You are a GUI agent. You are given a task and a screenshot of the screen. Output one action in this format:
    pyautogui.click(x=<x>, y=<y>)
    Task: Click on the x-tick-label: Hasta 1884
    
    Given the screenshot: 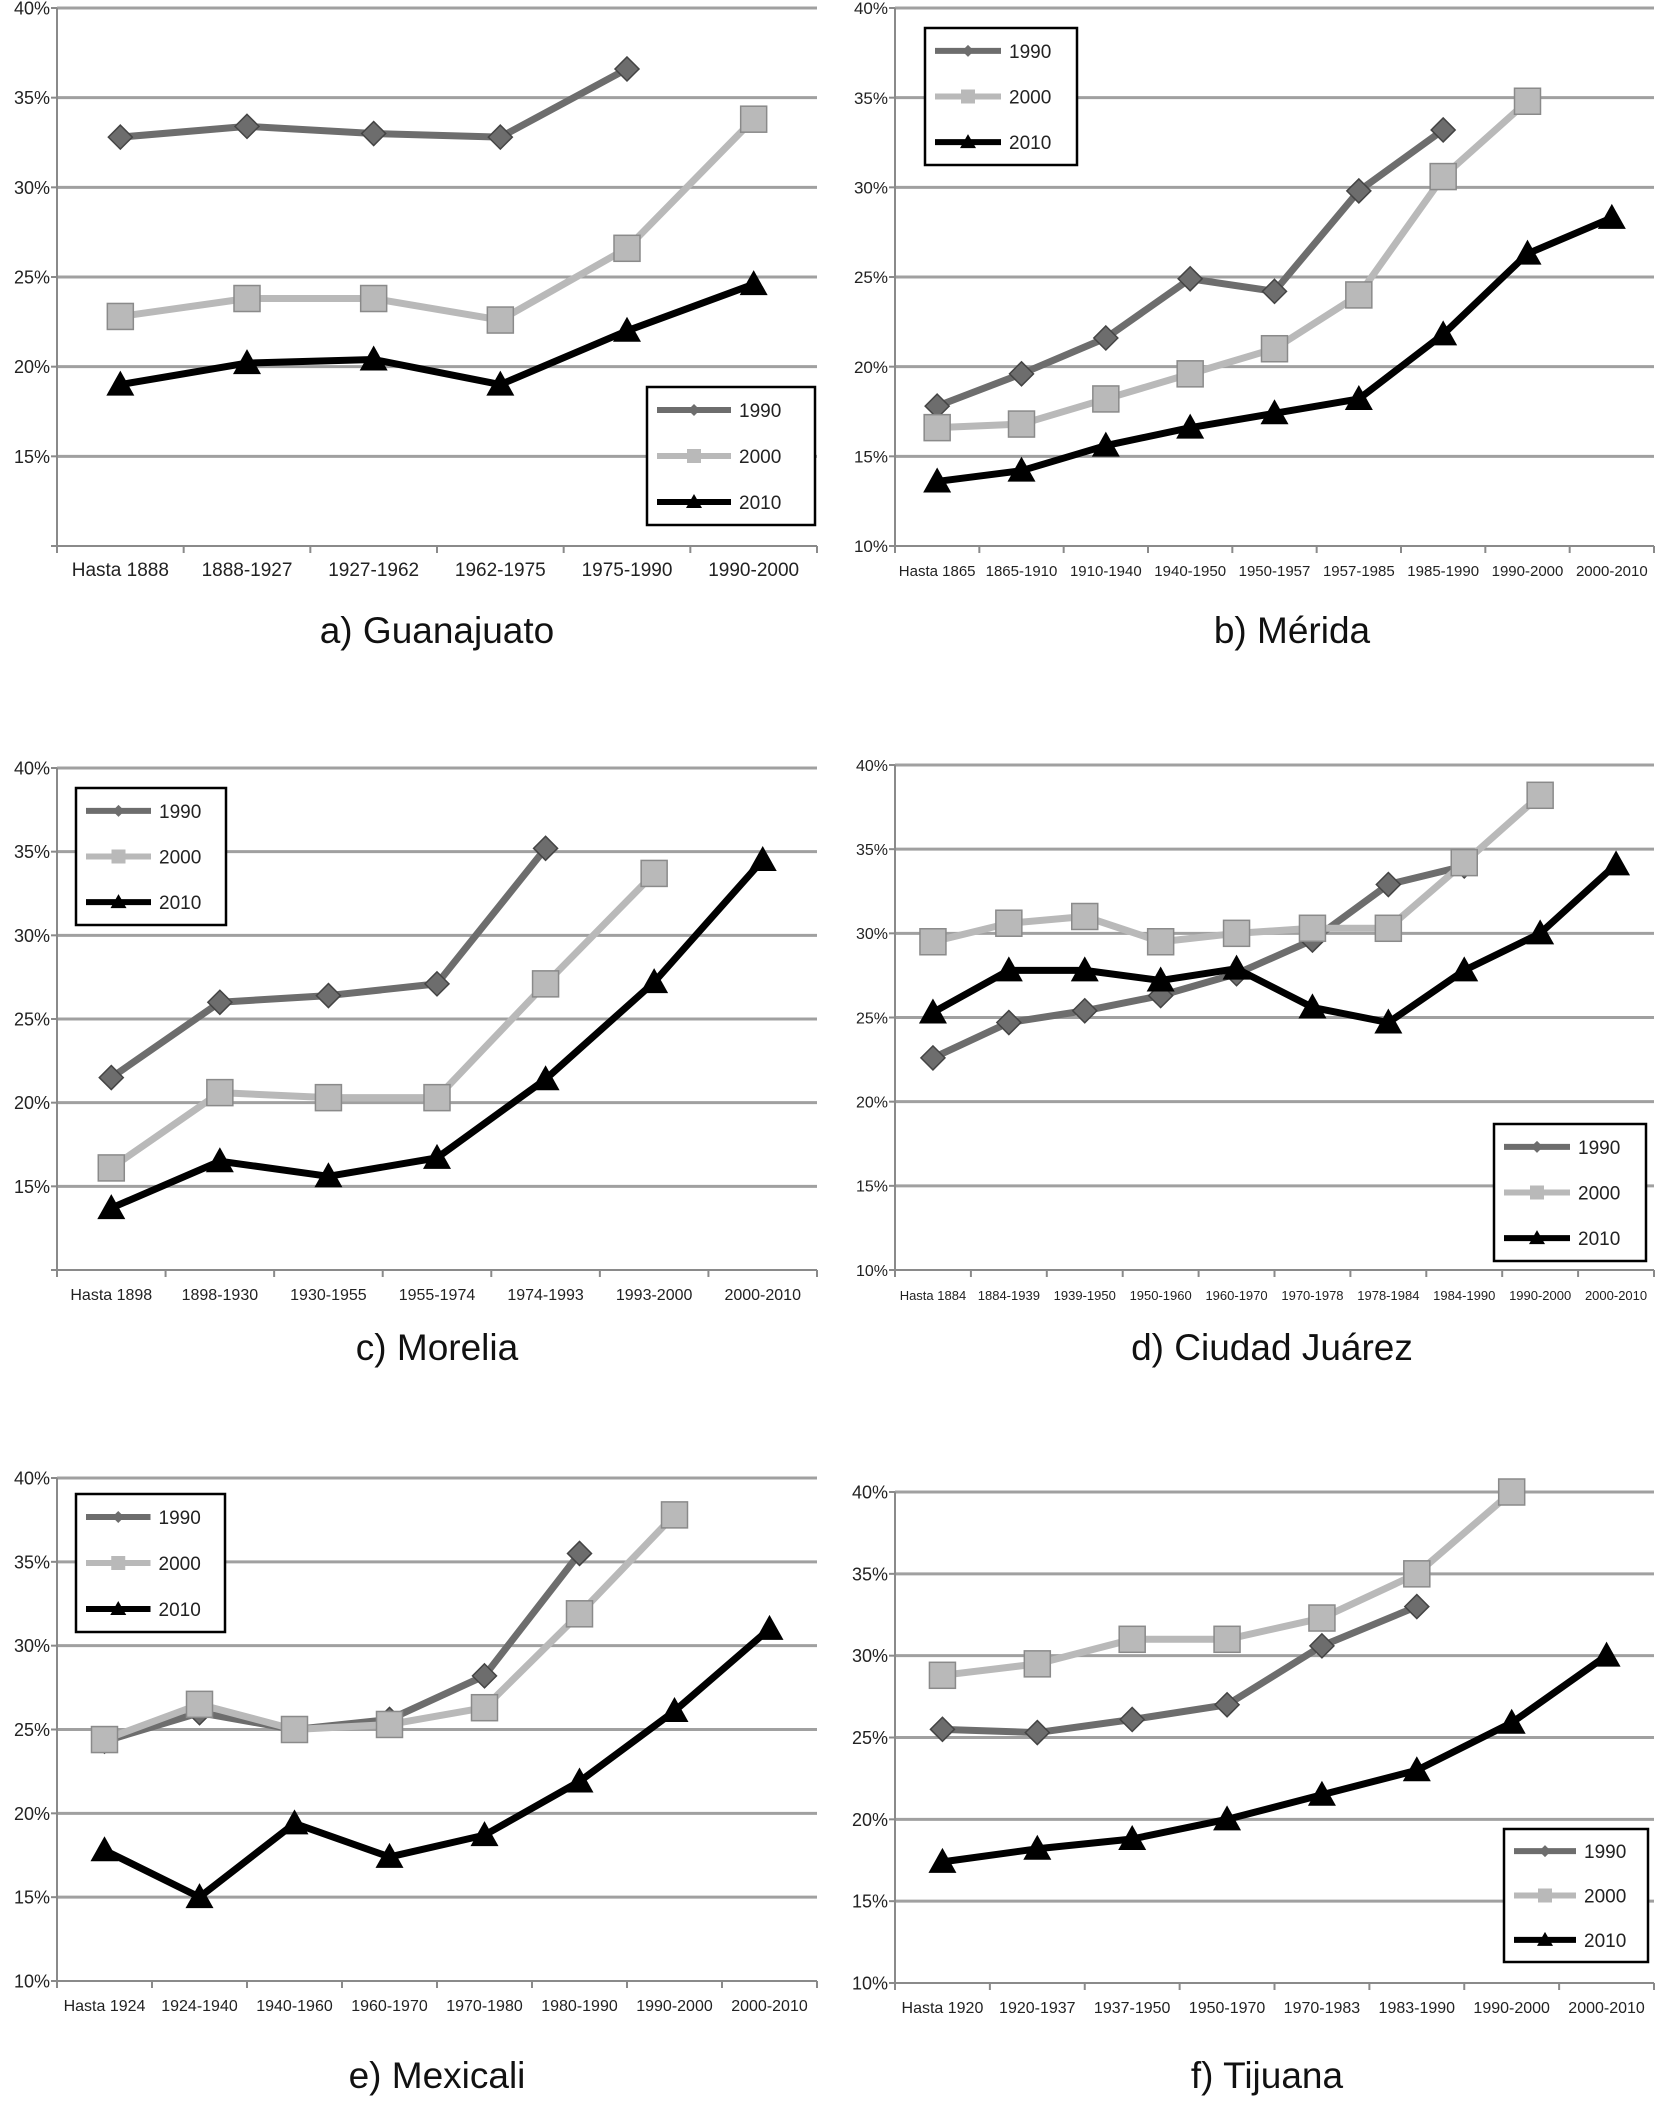 What is the action you would take?
    pyautogui.click(x=933, y=1295)
    